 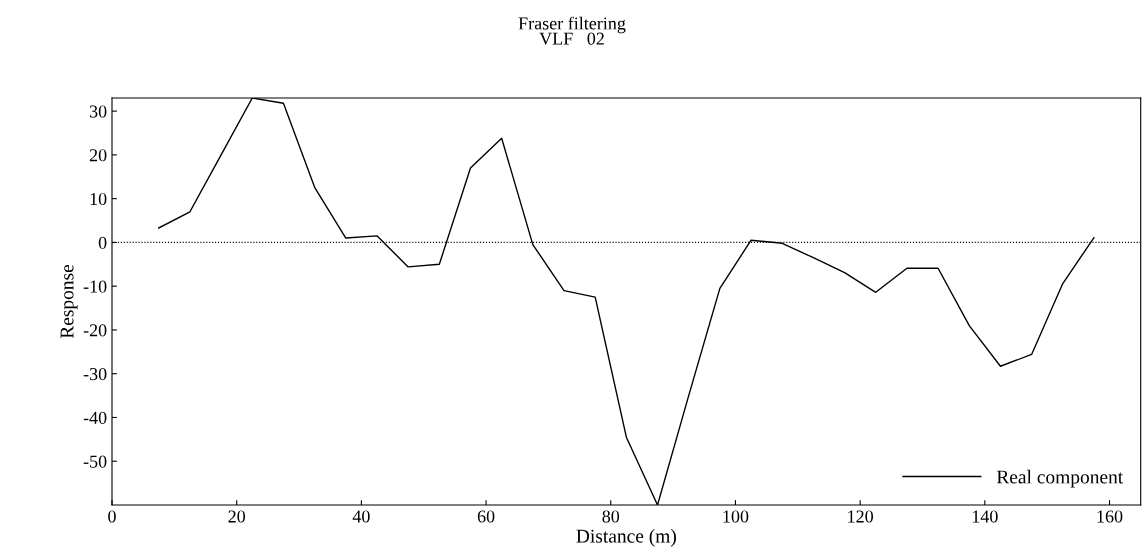 I want to click on x-axis-title: Distance (m), so click(x=626, y=538).